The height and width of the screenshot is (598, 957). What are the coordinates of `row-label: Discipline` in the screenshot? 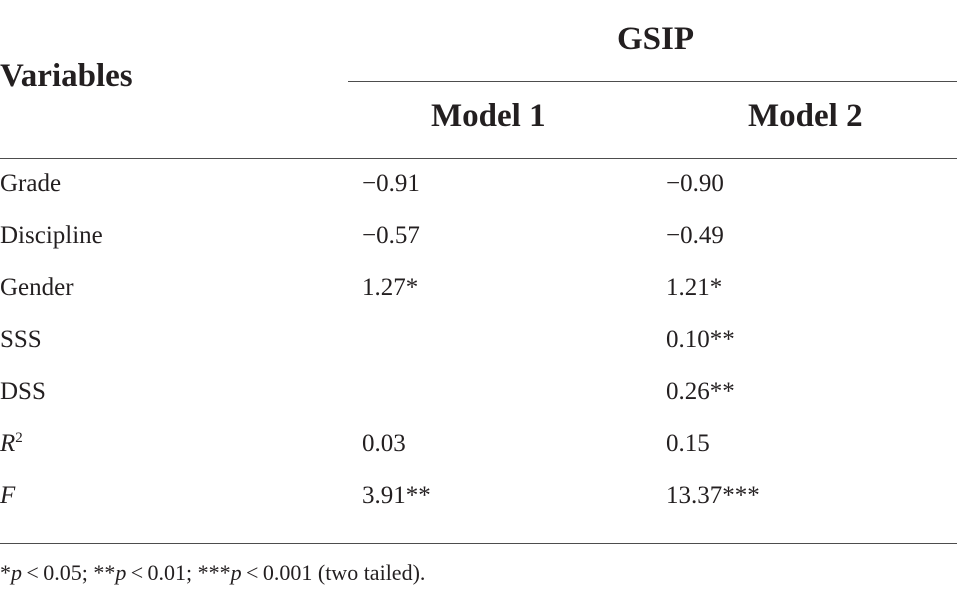 It's located at (51, 235).